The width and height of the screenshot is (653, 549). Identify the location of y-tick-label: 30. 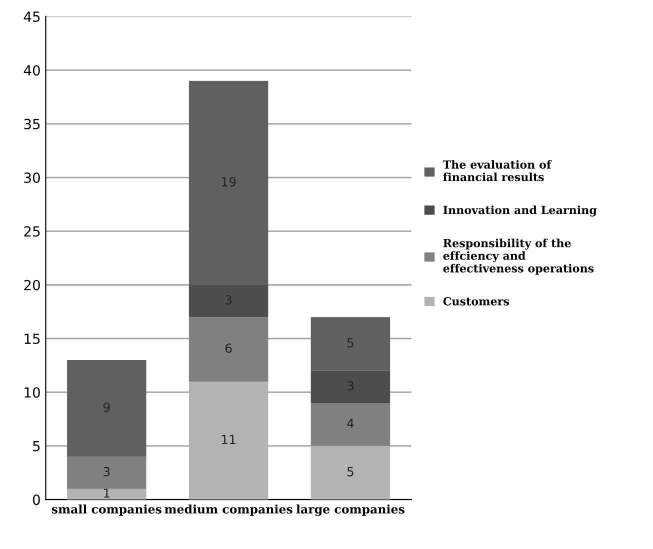
(32, 177).